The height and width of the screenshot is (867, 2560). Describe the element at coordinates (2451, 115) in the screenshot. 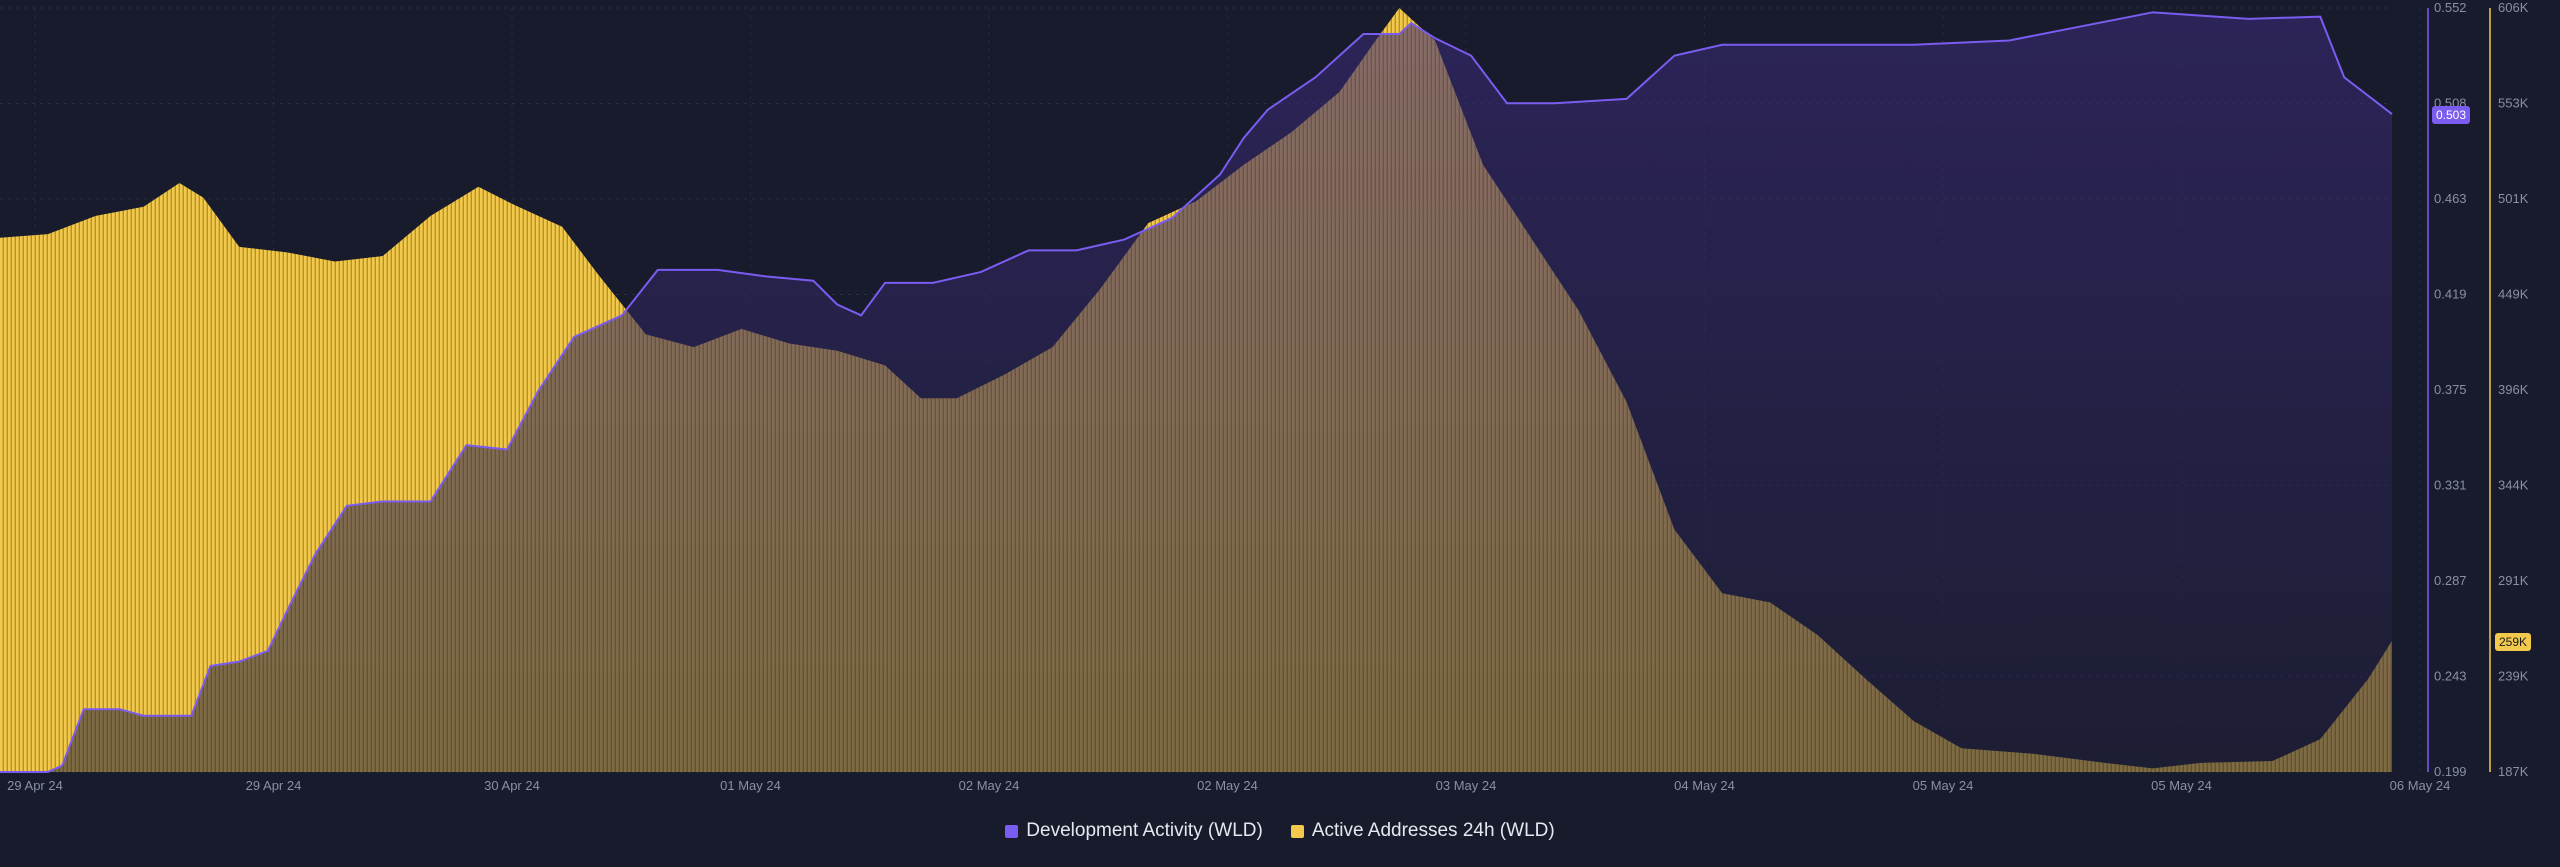

I see `dev-current-value-badge: 0.503` at that location.